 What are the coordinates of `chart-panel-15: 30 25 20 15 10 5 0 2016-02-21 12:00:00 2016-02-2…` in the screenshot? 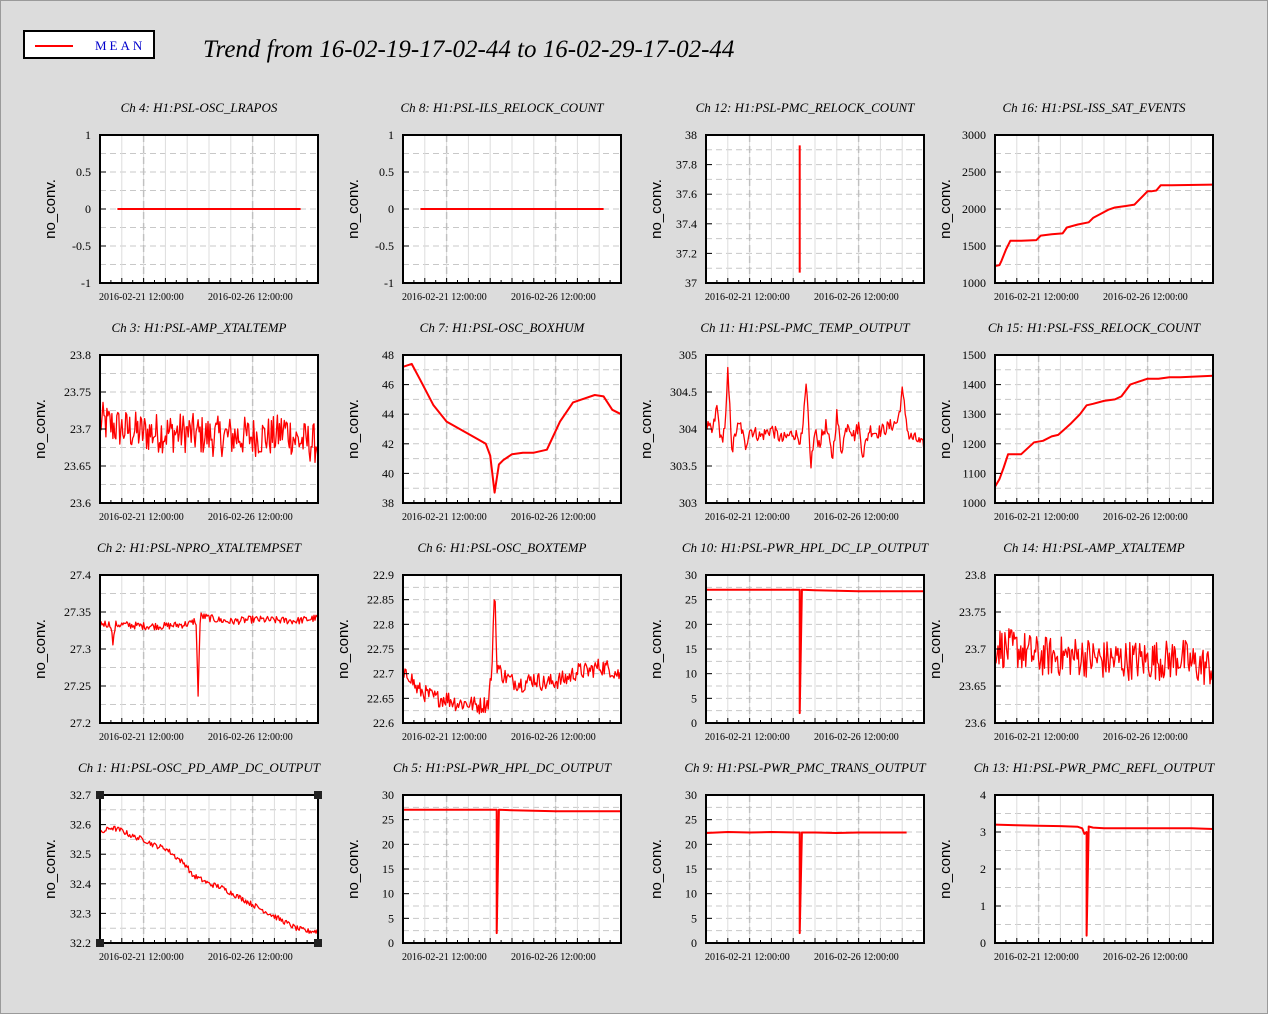 It's located at (787, 861).